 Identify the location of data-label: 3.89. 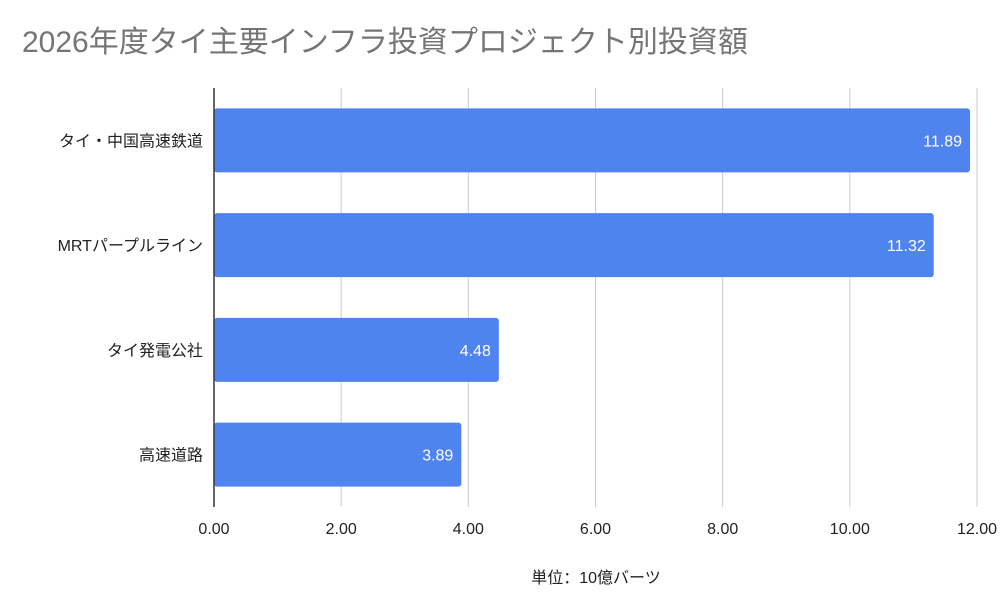
(437, 456).